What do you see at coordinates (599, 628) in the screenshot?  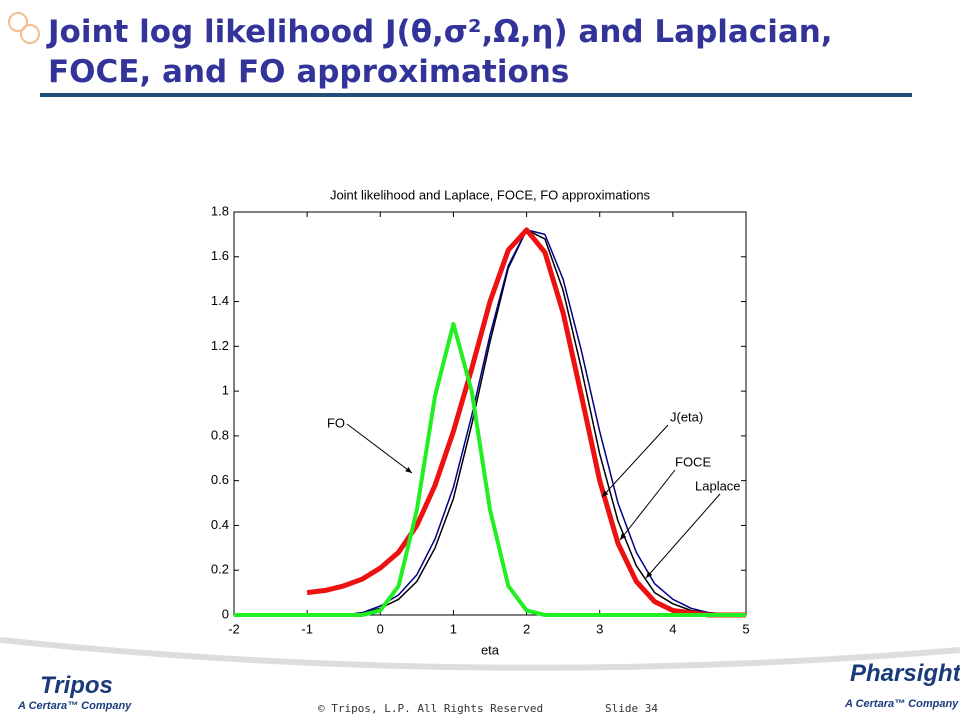 I see `x-tick-label: 3` at bounding box center [599, 628].